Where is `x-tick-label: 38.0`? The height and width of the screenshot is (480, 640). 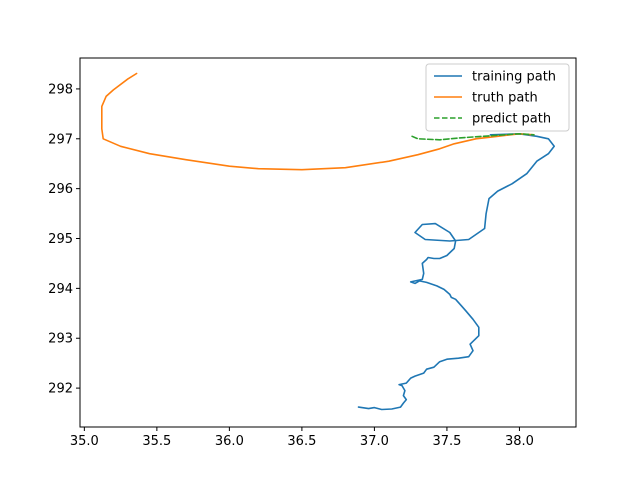 x-tick-label: 38.0 is located at coordinates (519, 441).